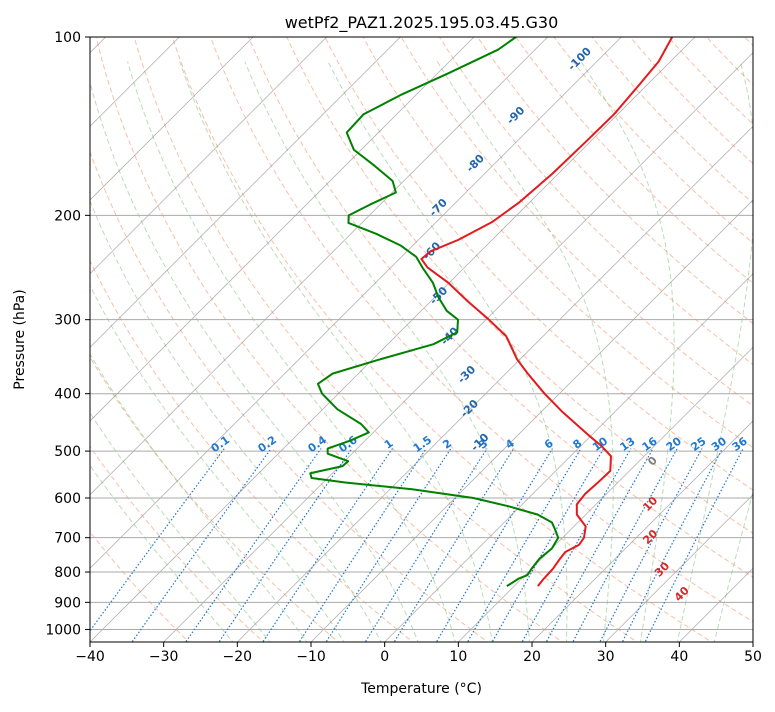  Describe the element at coordinates (67, 216) in the screenshot. I see `y-tick-label: 200` at that location.